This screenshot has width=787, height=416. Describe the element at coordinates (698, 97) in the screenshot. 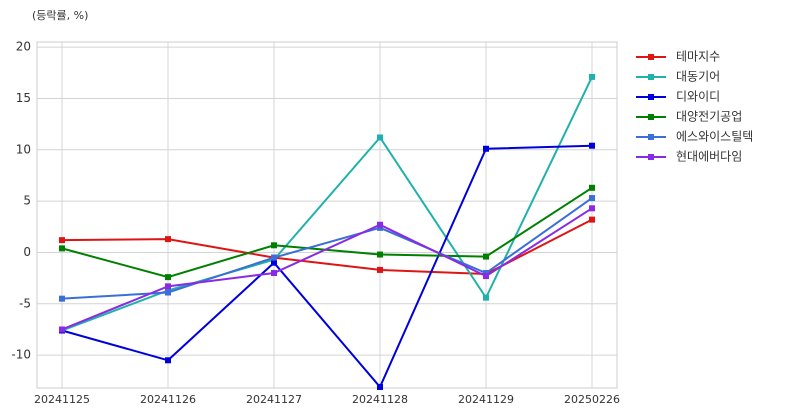

I see `legend-label: 디와이디` at that location.